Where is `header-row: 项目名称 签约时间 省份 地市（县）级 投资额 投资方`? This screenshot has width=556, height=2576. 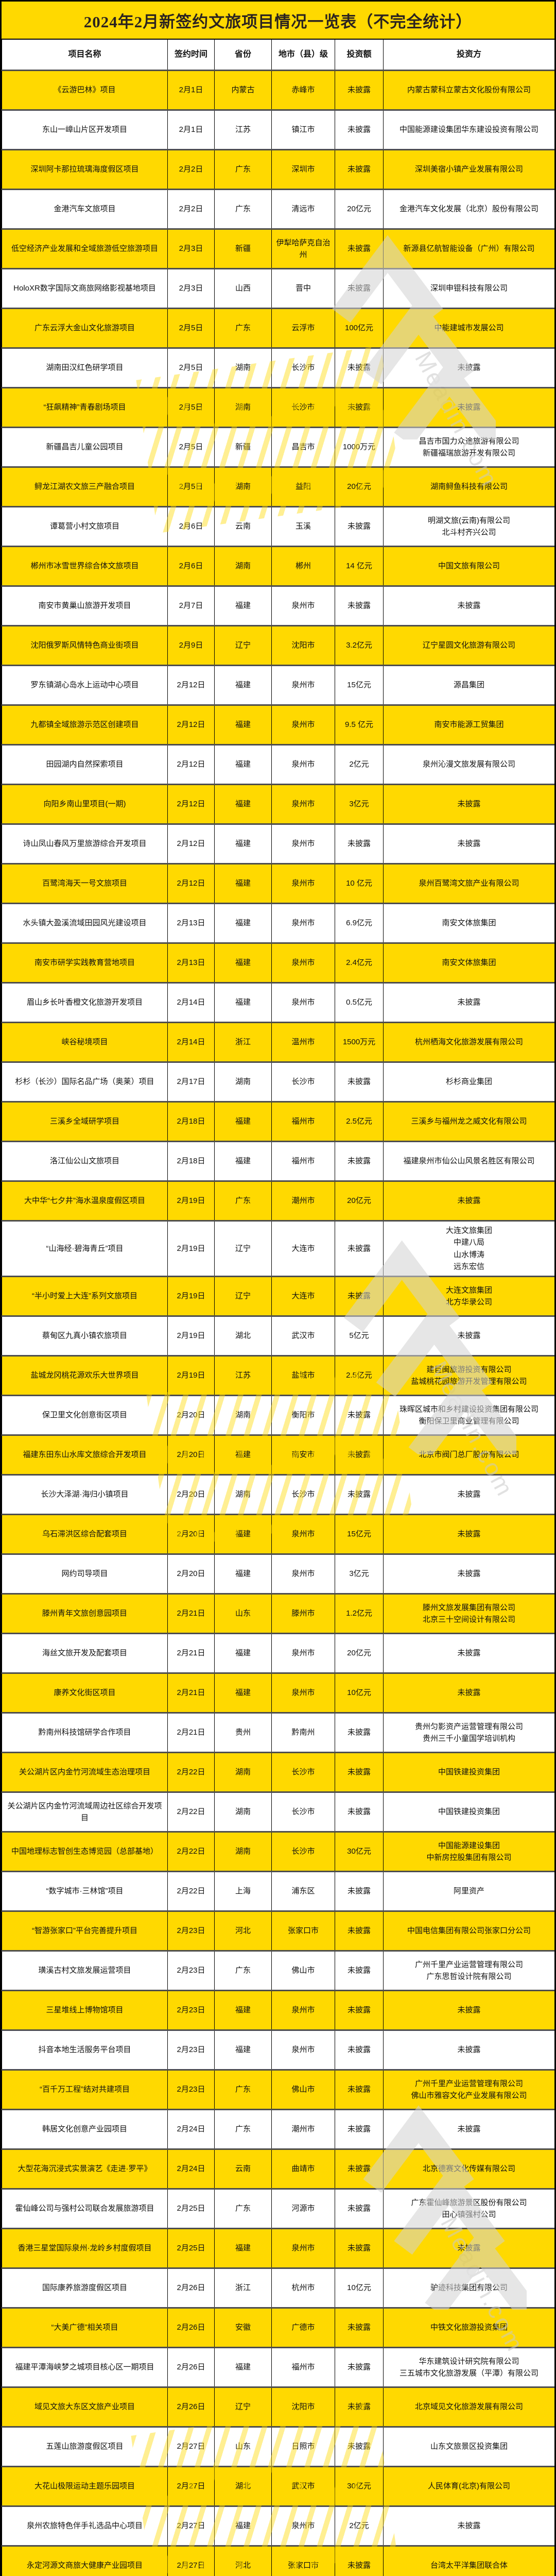
header-row: 项目名称 签约时间 省份 地市（县）级 投资额 投资方 is located at coordinates (278, 55).